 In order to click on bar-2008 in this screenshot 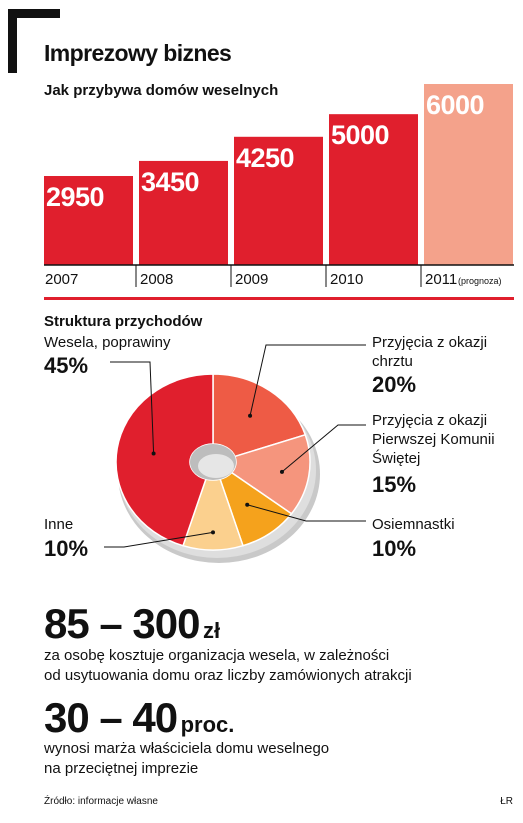, I will do `click(183, 212)`.